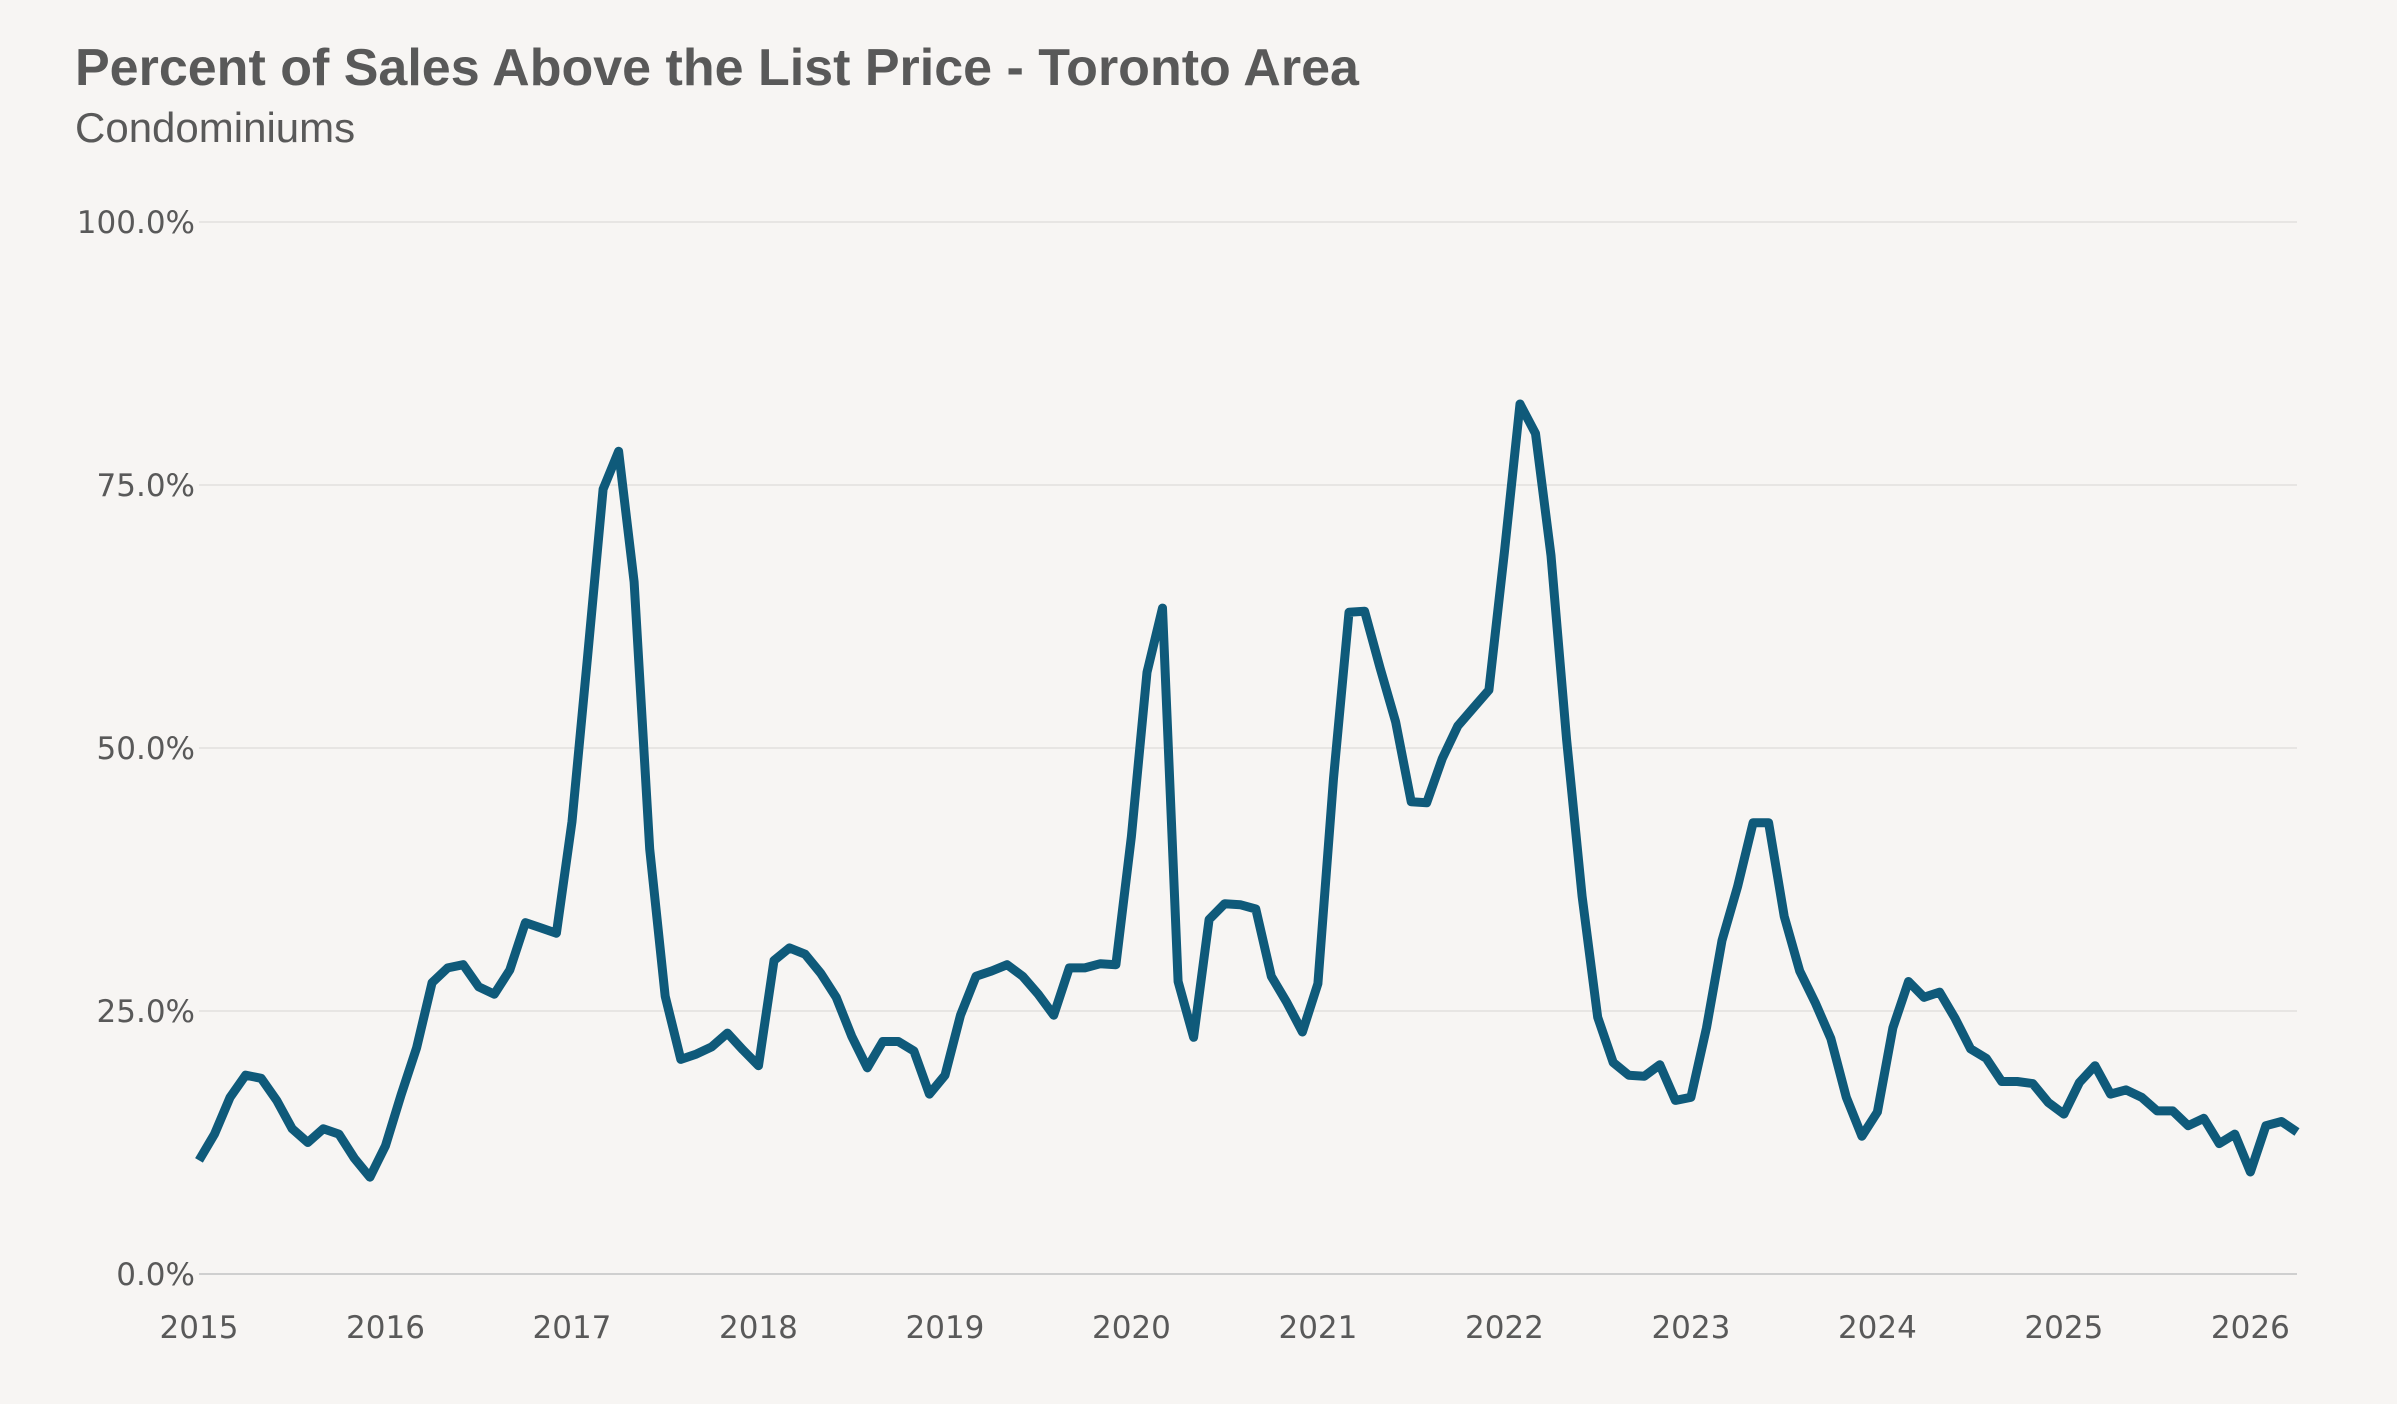 Image resolution: width=2397 pixels, height=1404 pixels. I want to click on x-tick-label: 2017, so click(572, 1328).